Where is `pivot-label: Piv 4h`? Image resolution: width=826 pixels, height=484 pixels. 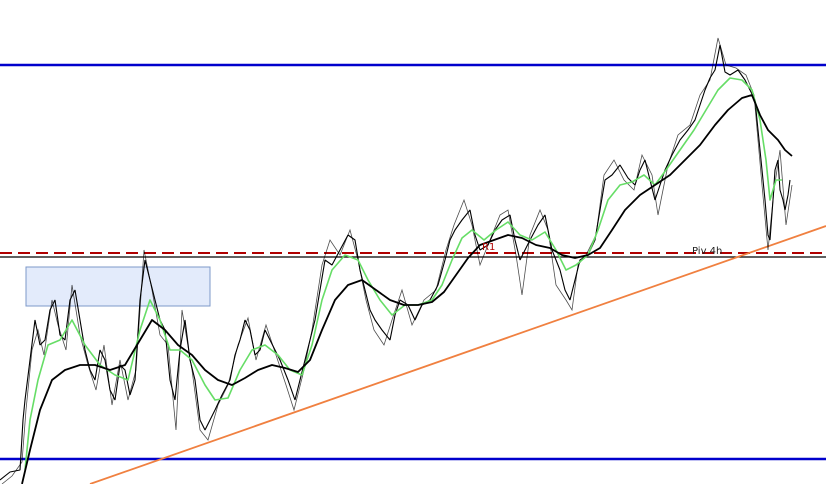 pivot-label: Piv 4h is located at coordinates (707, 251).